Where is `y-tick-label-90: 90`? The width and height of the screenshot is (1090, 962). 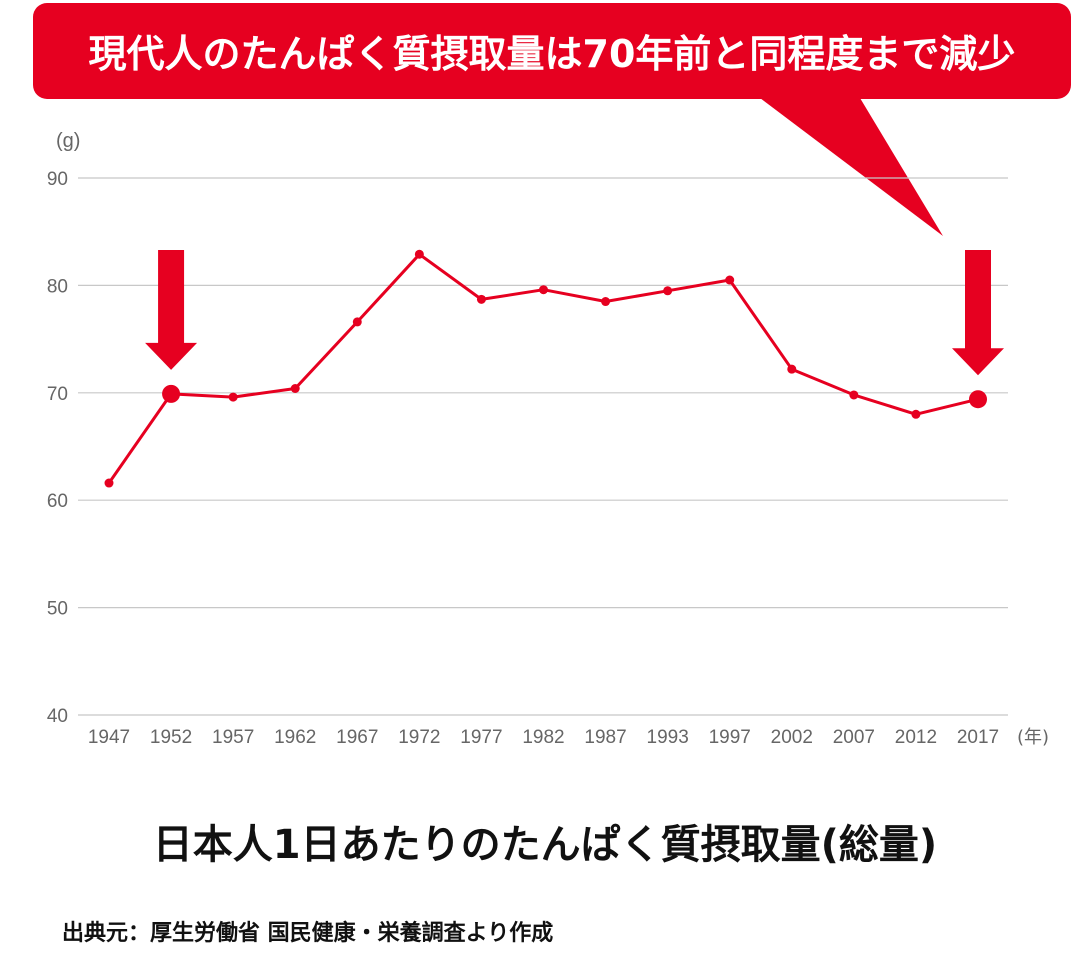
y-tick-label-90: 90 is located at coordinates (57, 179).